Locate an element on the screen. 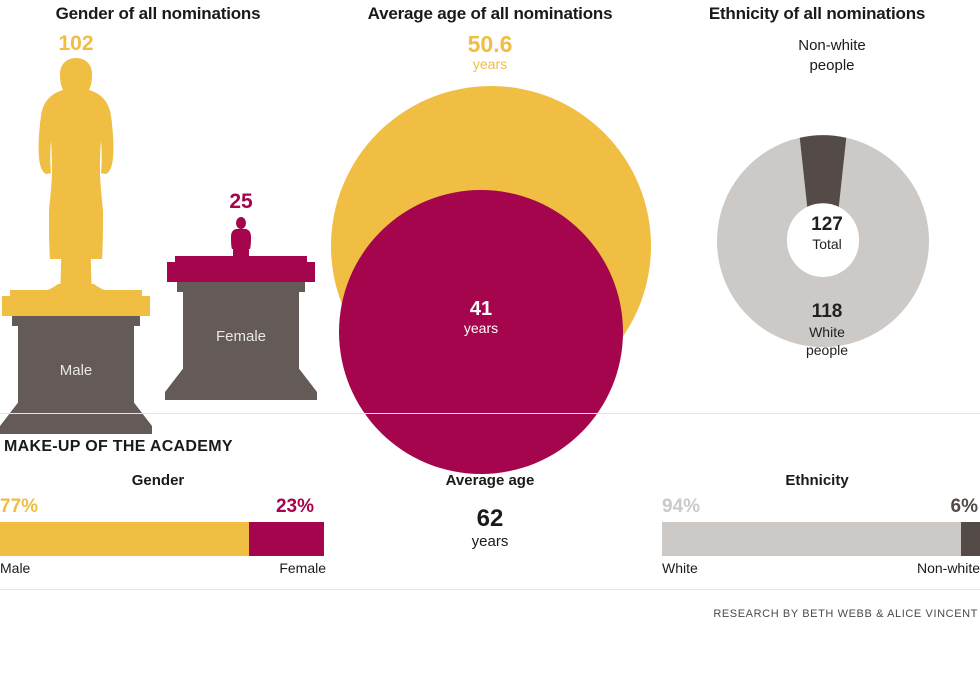 The height and width of the screenshot is (678, 980). female-pedestal-body is located at coordinates (241, 330).